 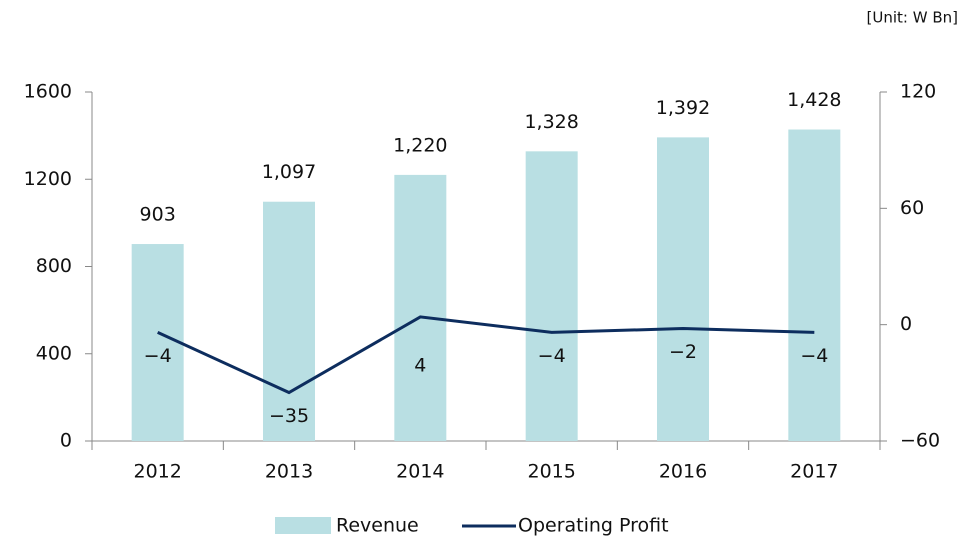 I want to click on y2-tick-label: −60, so click(x=920, y=441).